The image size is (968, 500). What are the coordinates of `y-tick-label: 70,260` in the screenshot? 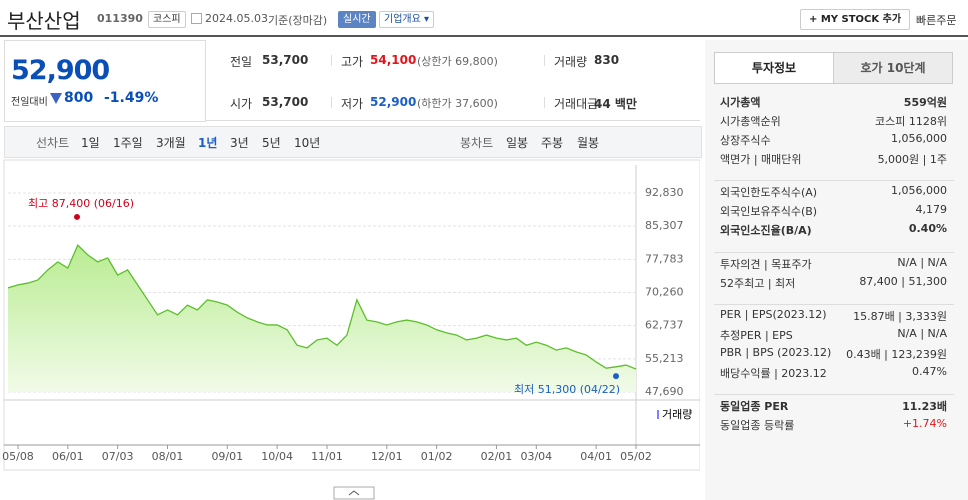 It's located at (664, 292).